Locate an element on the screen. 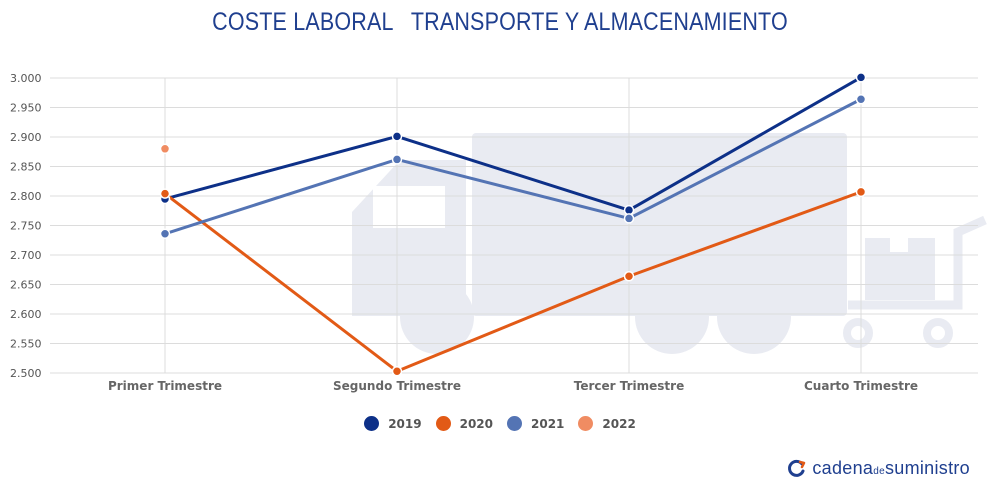 The width and height of the screenshot is (1000, 500). y-tick-label: 2.850 is located at coordinates (26, 167).